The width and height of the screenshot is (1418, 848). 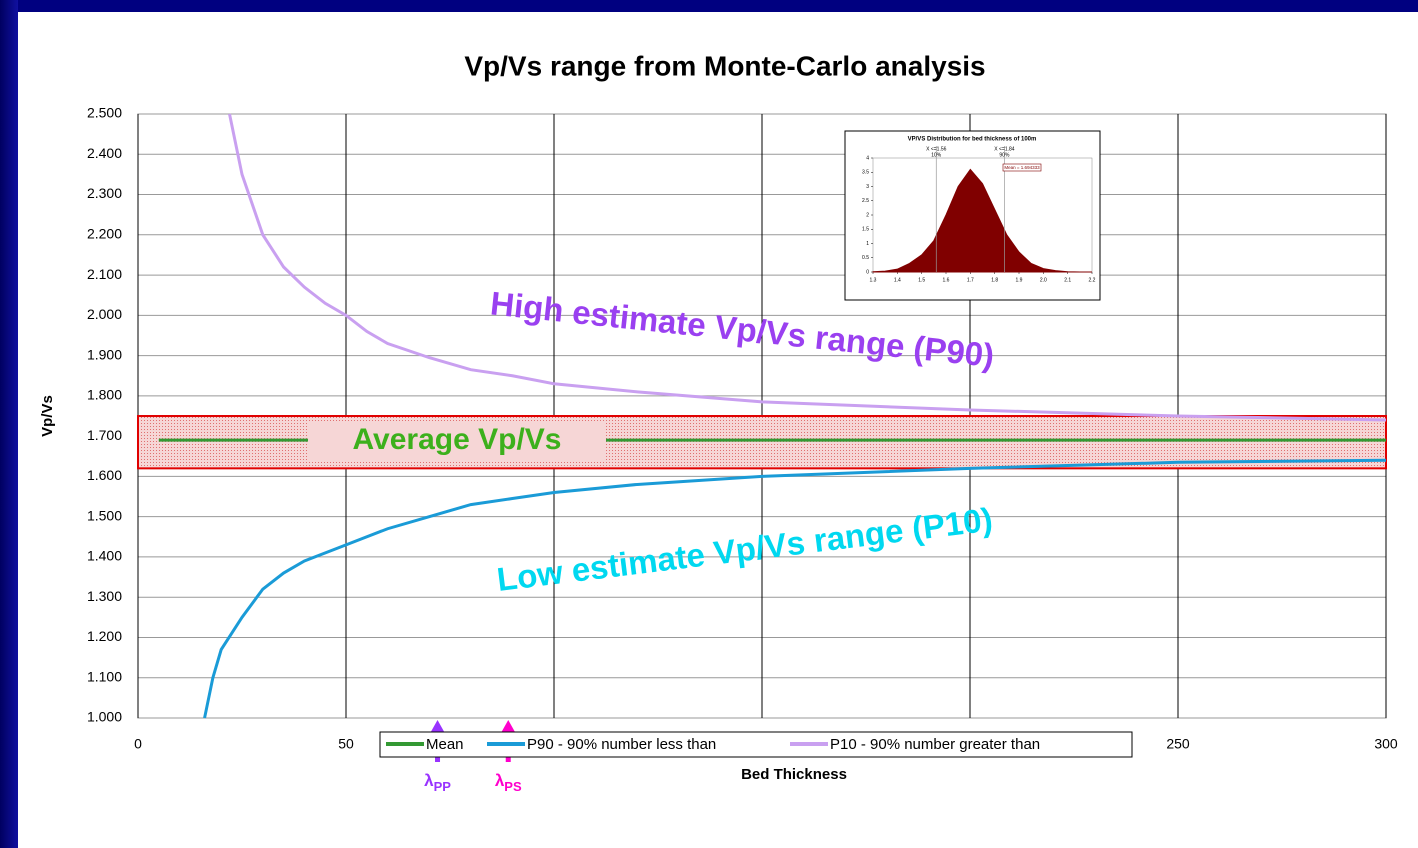 What do you see at coordinates (104, 153) in the screenshot?
I see `y-tick-label: 2.400` at bounding box center [104, 153].